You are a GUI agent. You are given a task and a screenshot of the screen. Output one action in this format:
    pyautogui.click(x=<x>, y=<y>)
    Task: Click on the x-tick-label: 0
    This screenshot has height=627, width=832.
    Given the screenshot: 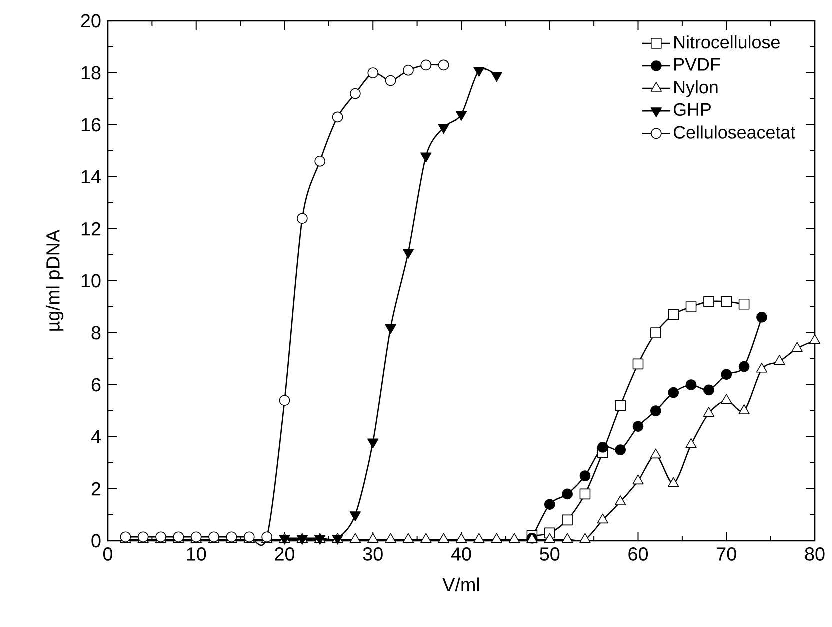 What is the action you would take?
    pyautogui.click(x=108, y=554)
    